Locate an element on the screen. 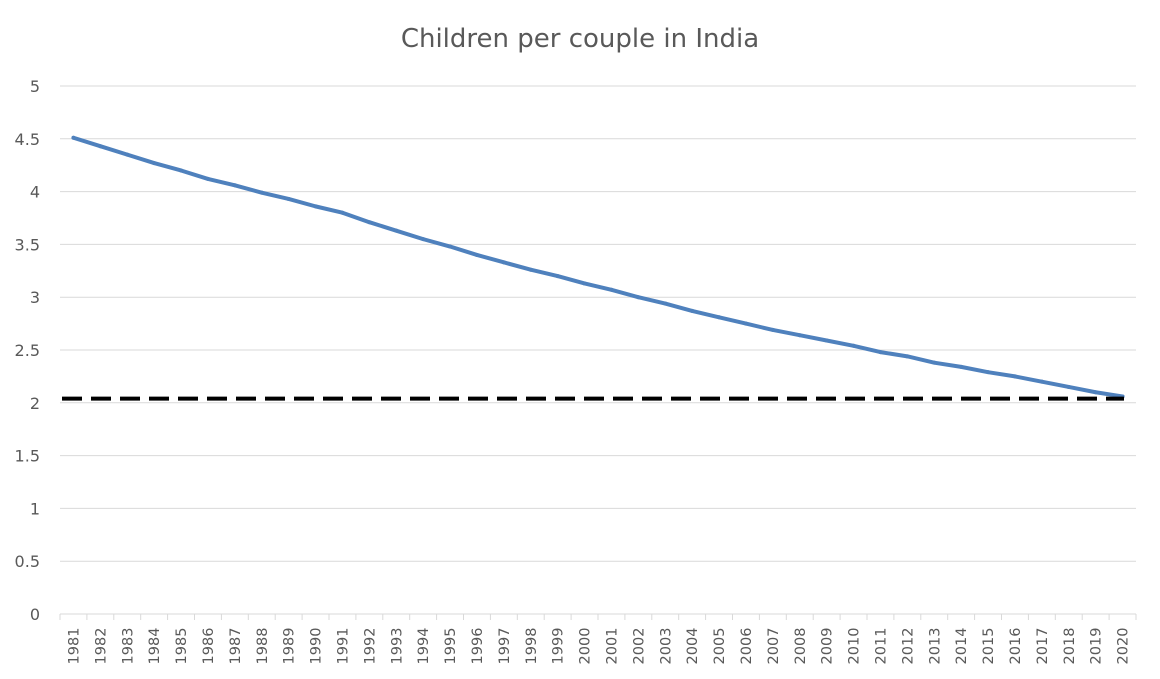  x-tick-label: 1985 is located at coordinates (182, 646).